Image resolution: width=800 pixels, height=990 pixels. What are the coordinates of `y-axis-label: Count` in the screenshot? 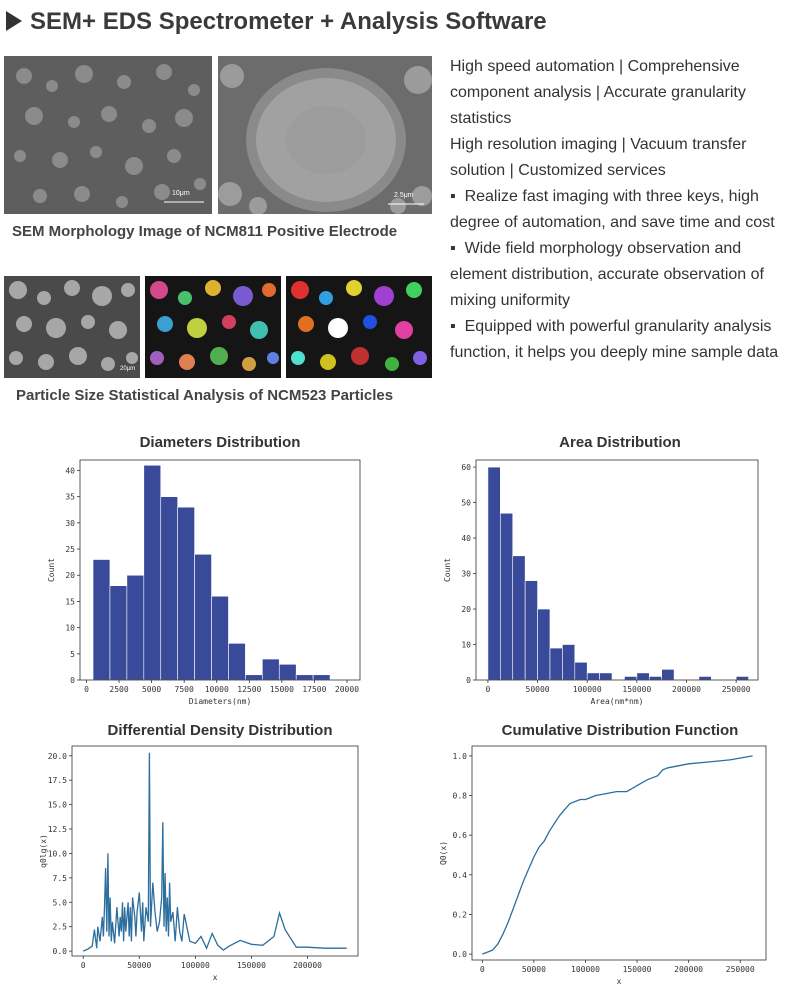 It's located at (447, 570).